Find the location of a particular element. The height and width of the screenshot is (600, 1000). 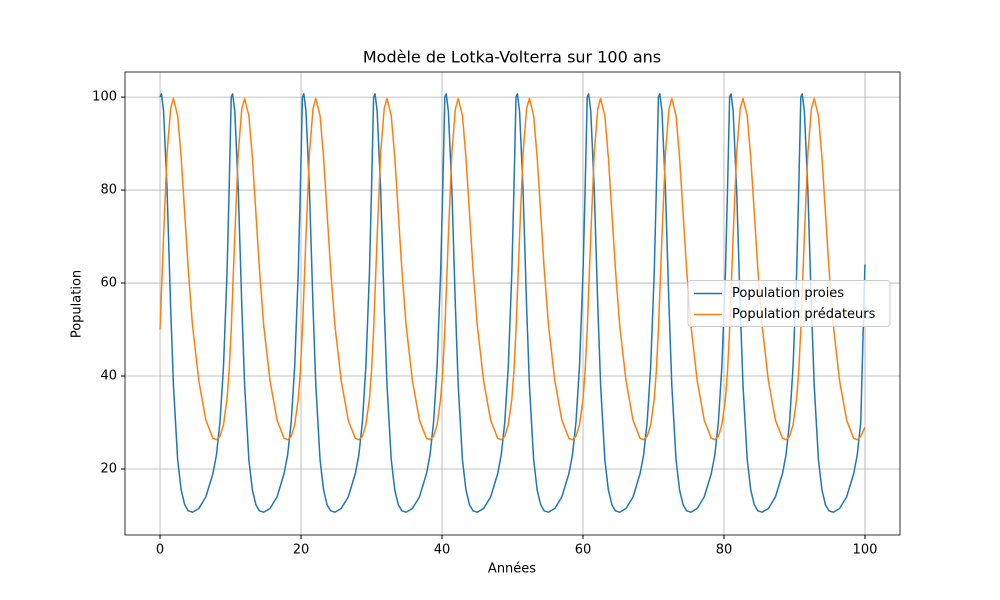

x-tick-label: 0 is located at coordinates (160, 550).